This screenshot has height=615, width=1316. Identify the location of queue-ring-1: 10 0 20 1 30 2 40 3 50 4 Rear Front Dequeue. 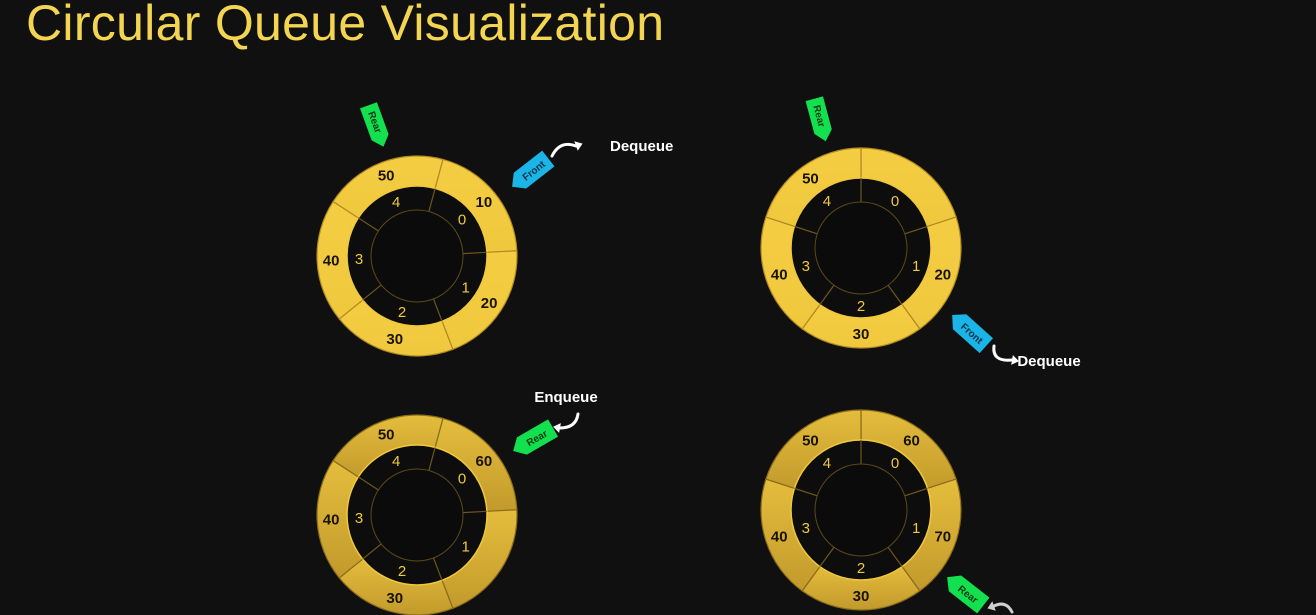
(494, 229).